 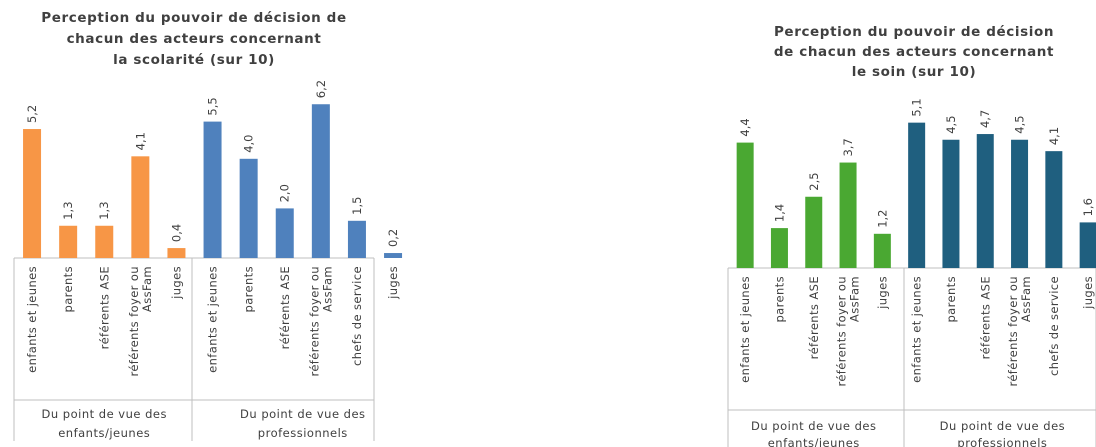 I want to click on data-label: 4,7, so click(x=985, y=119).